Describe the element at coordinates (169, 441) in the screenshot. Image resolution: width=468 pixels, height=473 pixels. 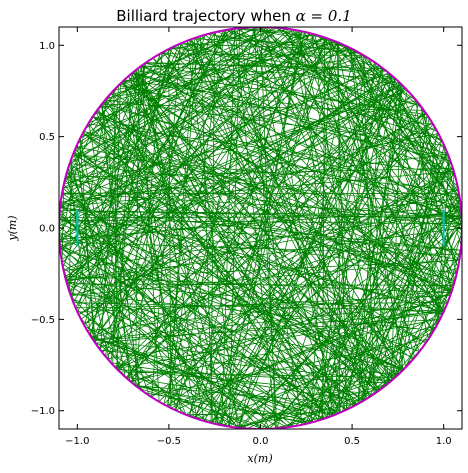
I see `x-tick-label: −0.5` at that location.